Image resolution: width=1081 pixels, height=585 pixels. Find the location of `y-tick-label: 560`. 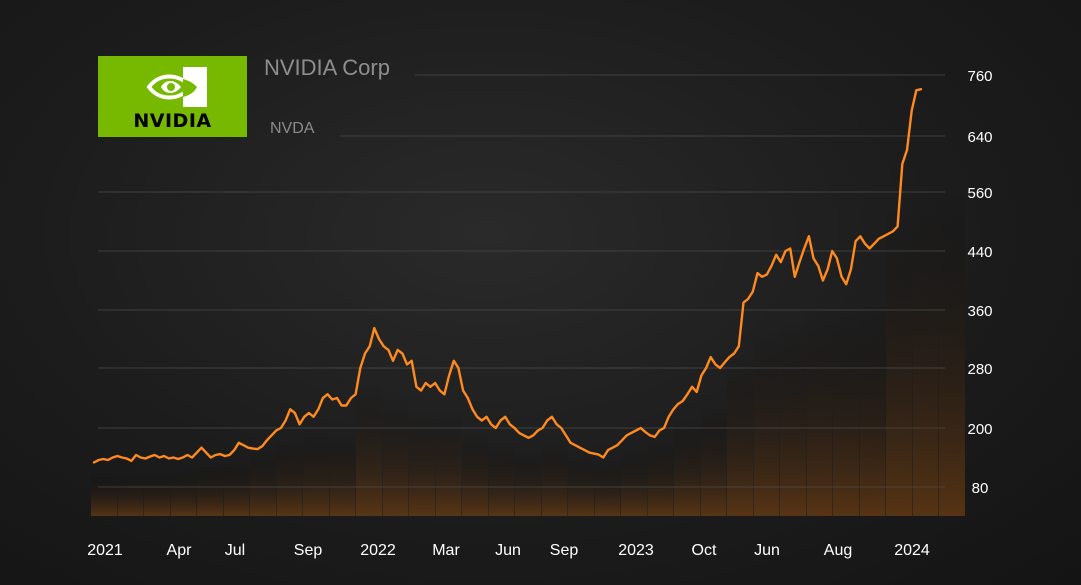

y-tick-label: 560 is located at coordinates (979, 193).